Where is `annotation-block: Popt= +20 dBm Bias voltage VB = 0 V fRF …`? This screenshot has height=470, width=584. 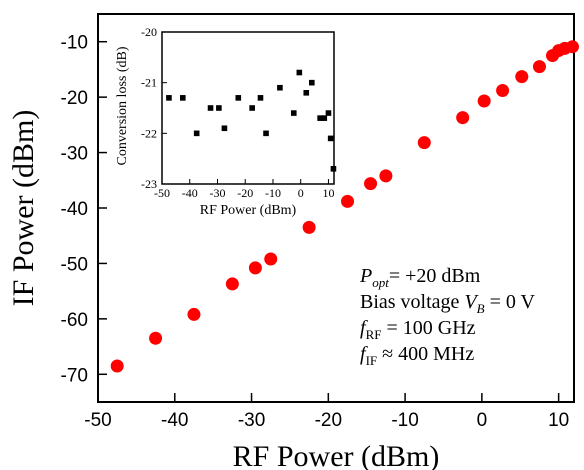
annotation-block: Popt= +20 dBm Bias voltage VB = 0 V fRF … is located at coordinates (447, 316).